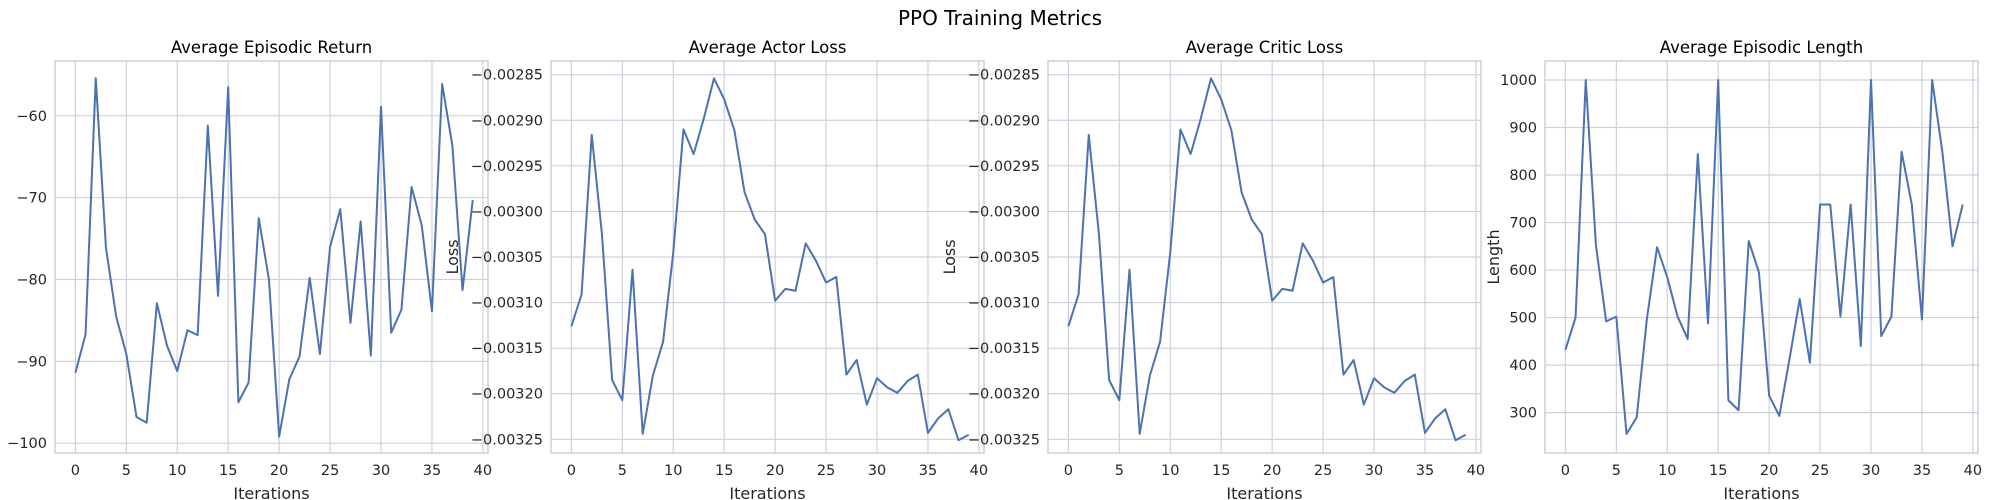 Image resolution: width=2000 pixels, height=500 pixels. What do you see at coordinates (31, 281) in the screenshot?
I see `y-tick-label: −80` at bounding box center [31, 281].